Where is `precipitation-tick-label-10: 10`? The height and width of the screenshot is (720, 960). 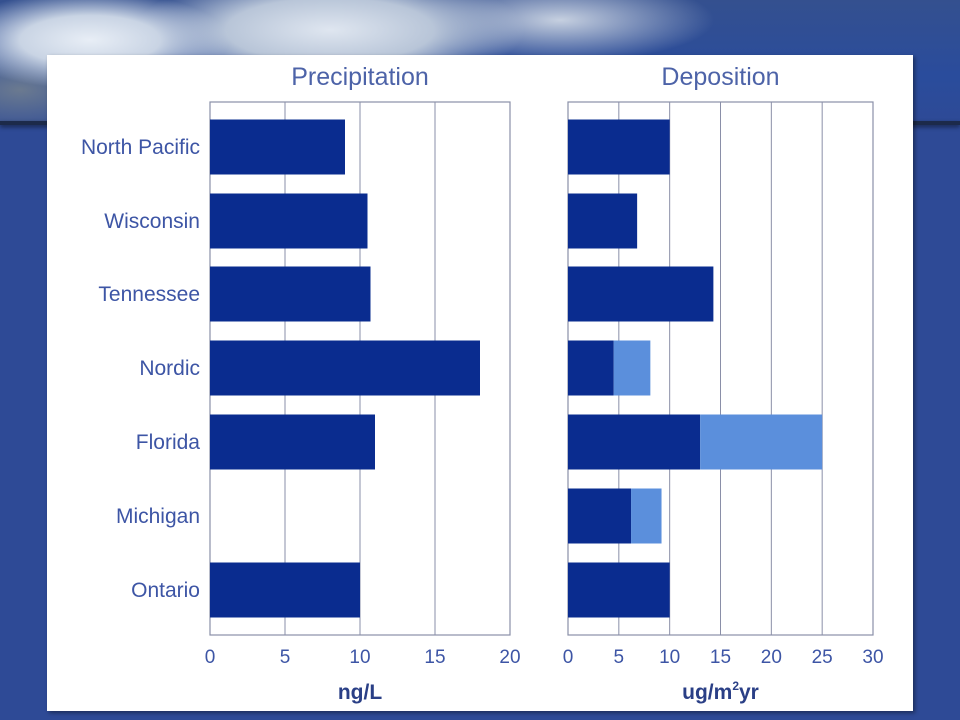
precipitation-tick-label-10: 10 is located at coordinates (359, 657).